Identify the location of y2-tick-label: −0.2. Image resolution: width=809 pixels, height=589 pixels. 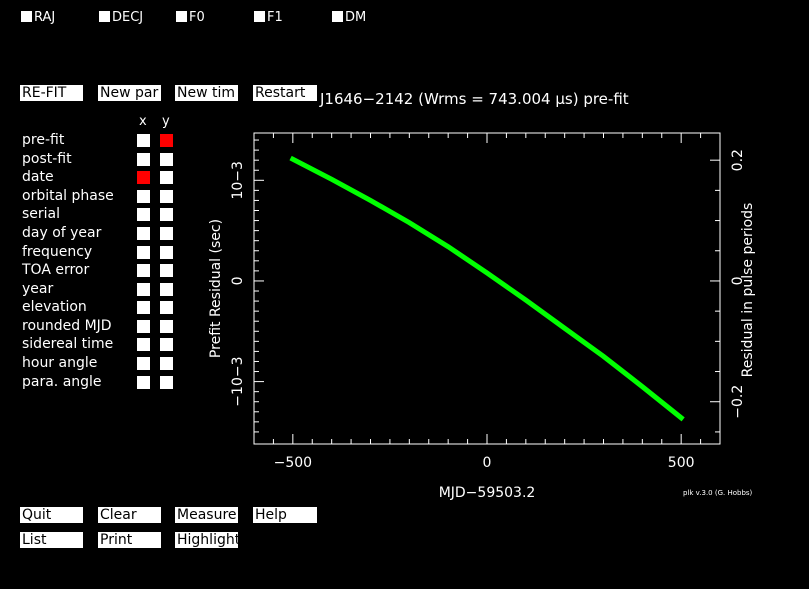
(738, 402).